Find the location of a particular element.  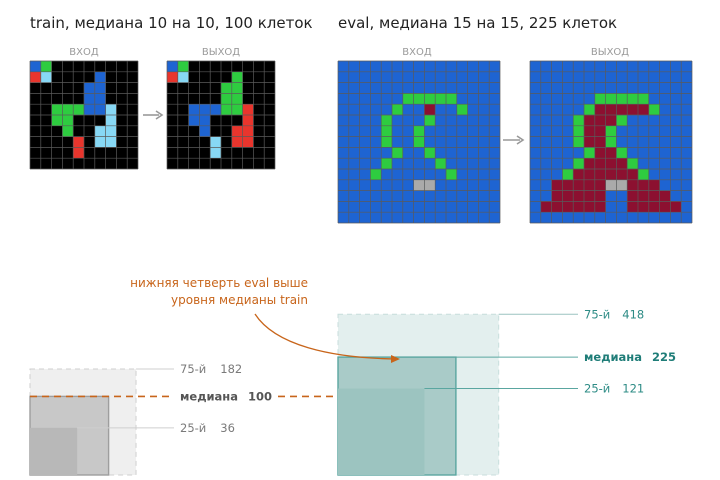

eval-median-label: медиана 225 is located at coordinates (630, 357).